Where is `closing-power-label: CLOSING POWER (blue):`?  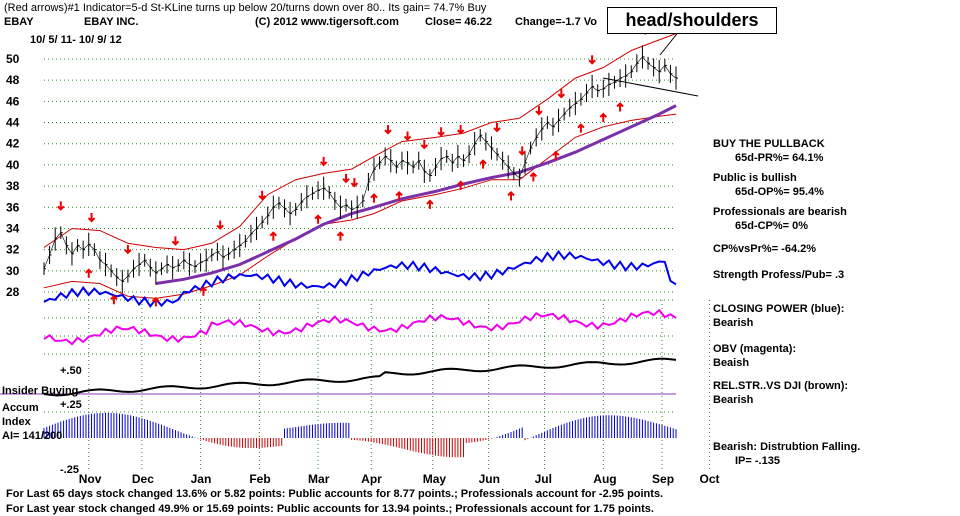
closing-power-label: CLOSING POWER (blue): is located at coordinates (779, 309).